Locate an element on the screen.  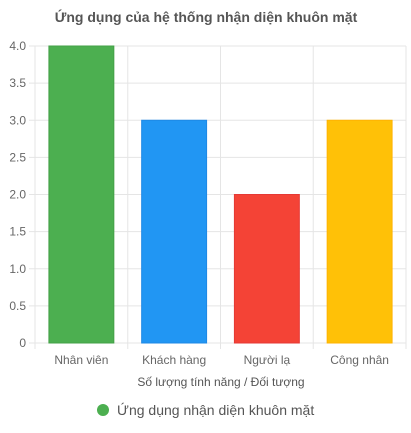
y-tick-label: 2.5 is located at coordinates (17, 157).